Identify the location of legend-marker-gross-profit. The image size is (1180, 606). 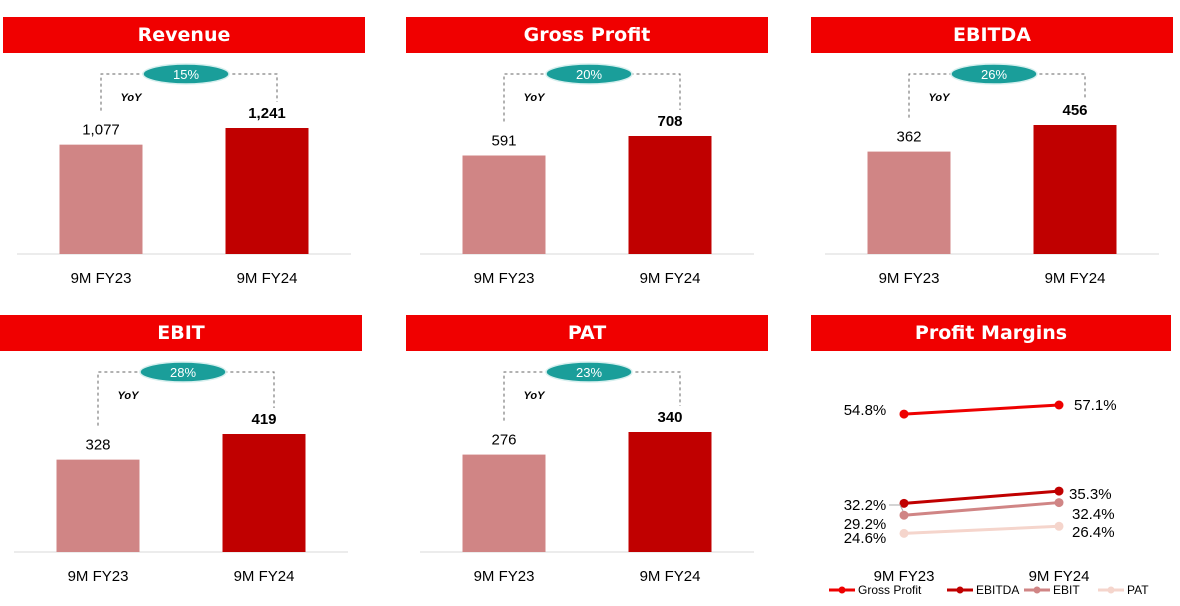
(842, 590).